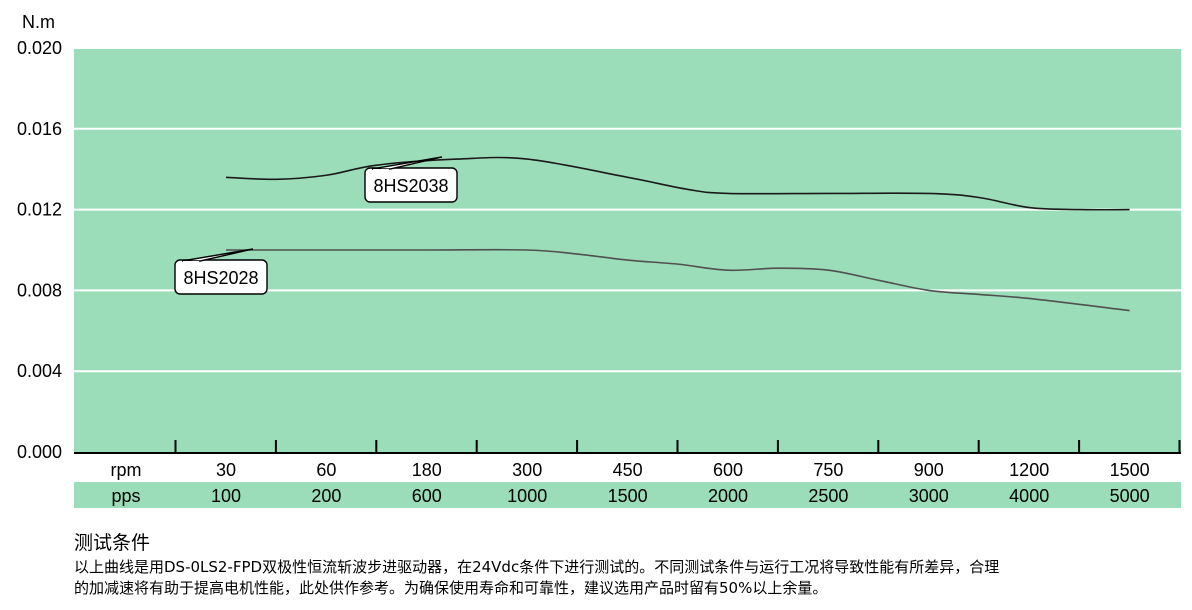 The height and width of the screenshot is (610, 1192). I want to click on y-tick-label: 0.004, so click(39, 371).